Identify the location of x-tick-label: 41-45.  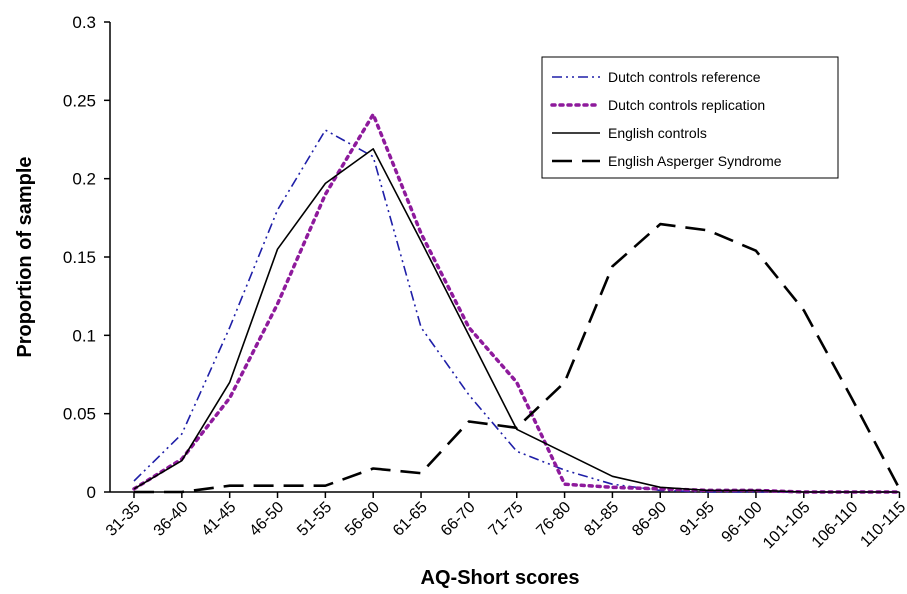
(219, 519).